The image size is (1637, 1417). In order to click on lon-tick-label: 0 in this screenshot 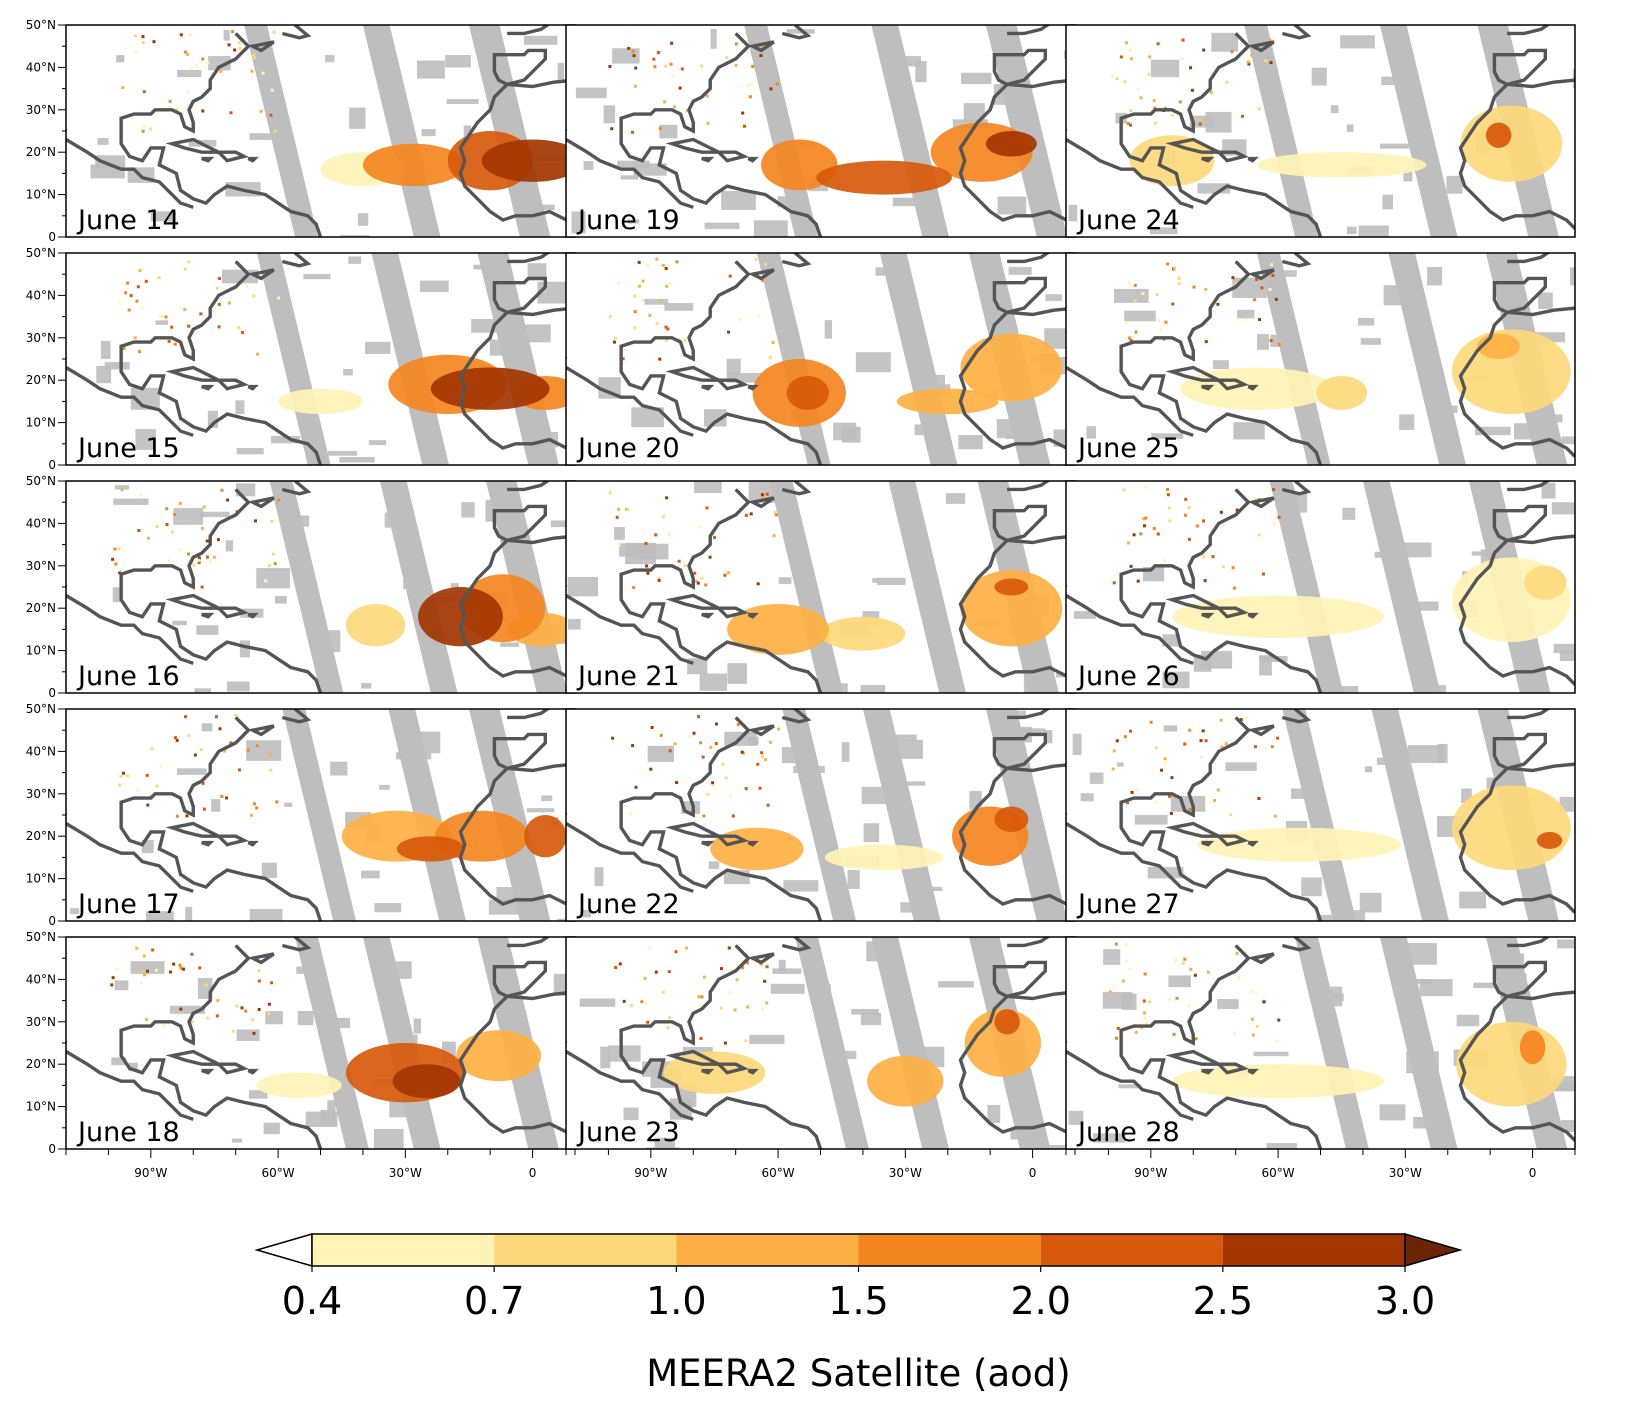, I will do `click(1033, 1173)`.